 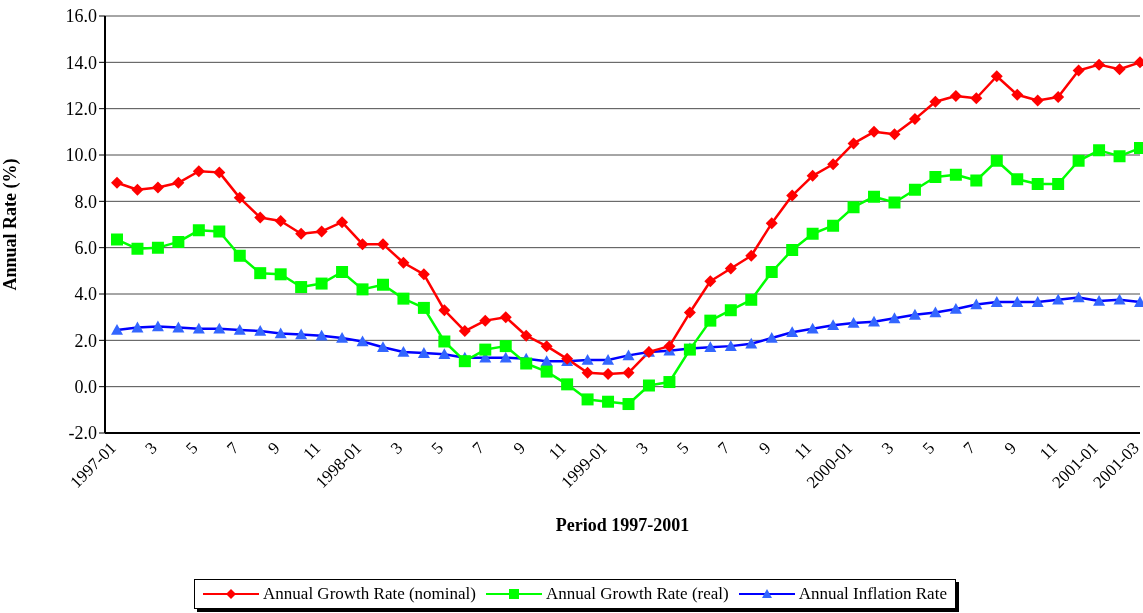 What do you see at coordinates (81, 62) in the screenshot?
I see `y-tick-label: 14.0` at bounding box center [81, 62].